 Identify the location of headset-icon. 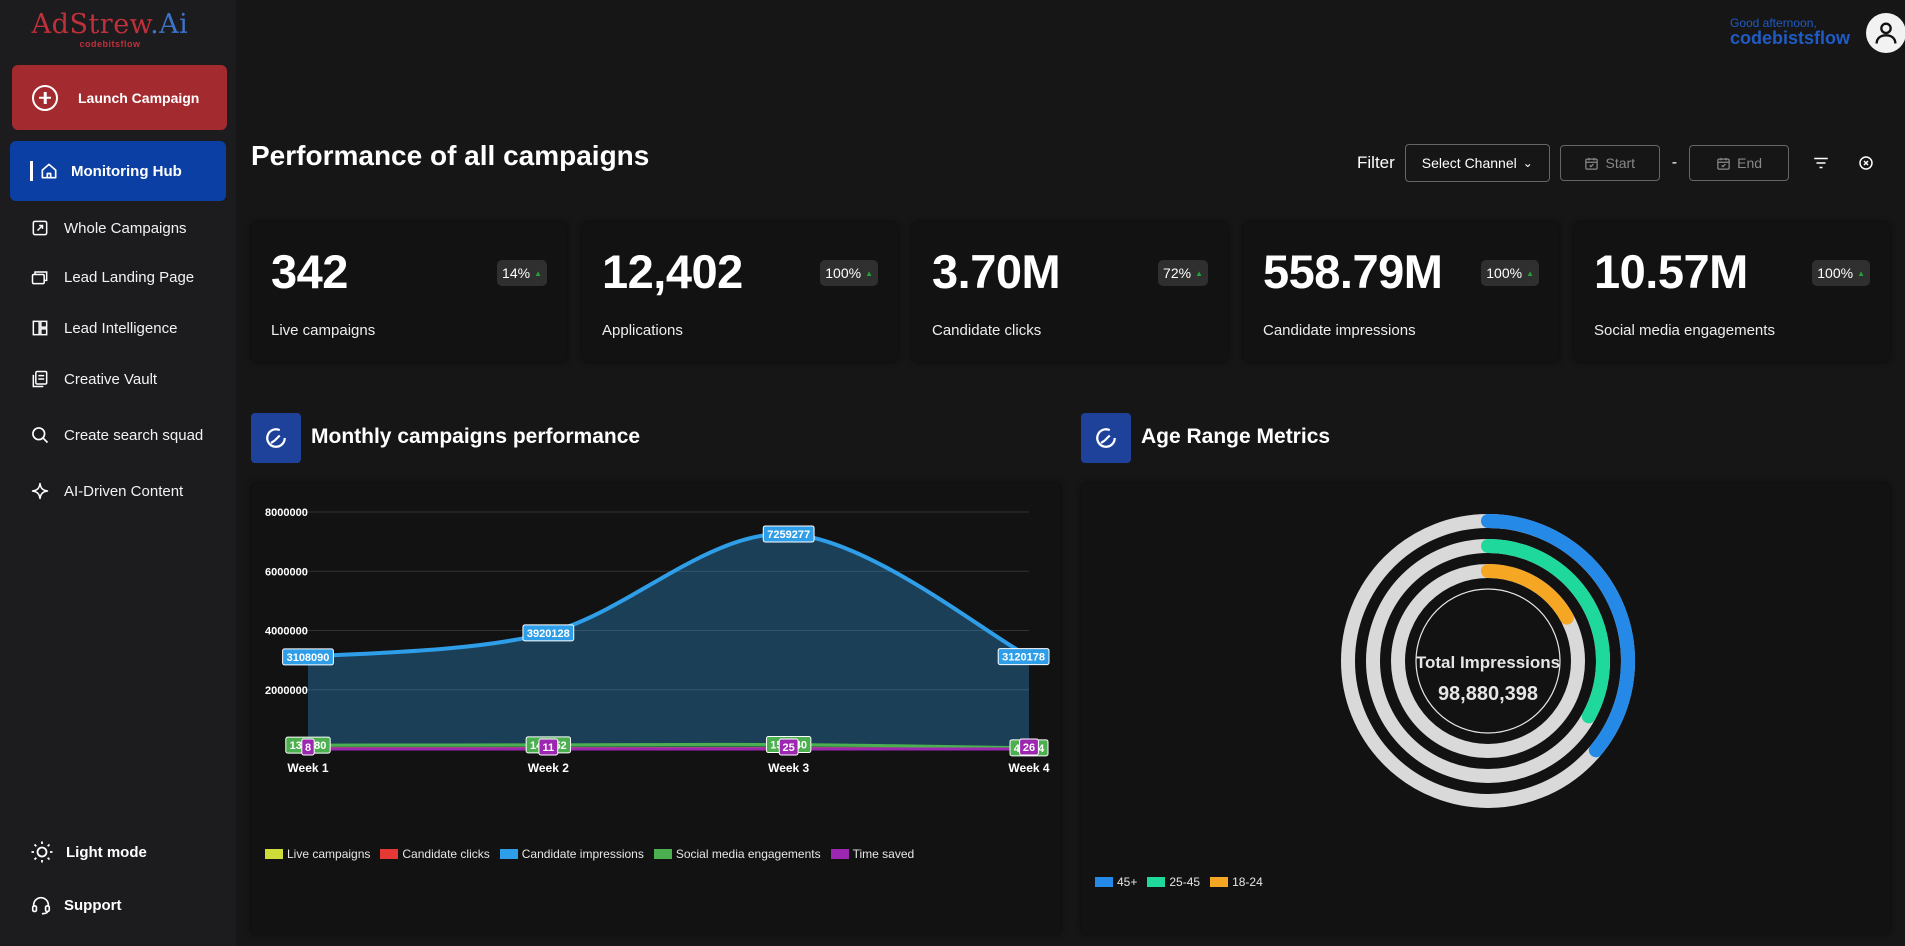
(41, 905).